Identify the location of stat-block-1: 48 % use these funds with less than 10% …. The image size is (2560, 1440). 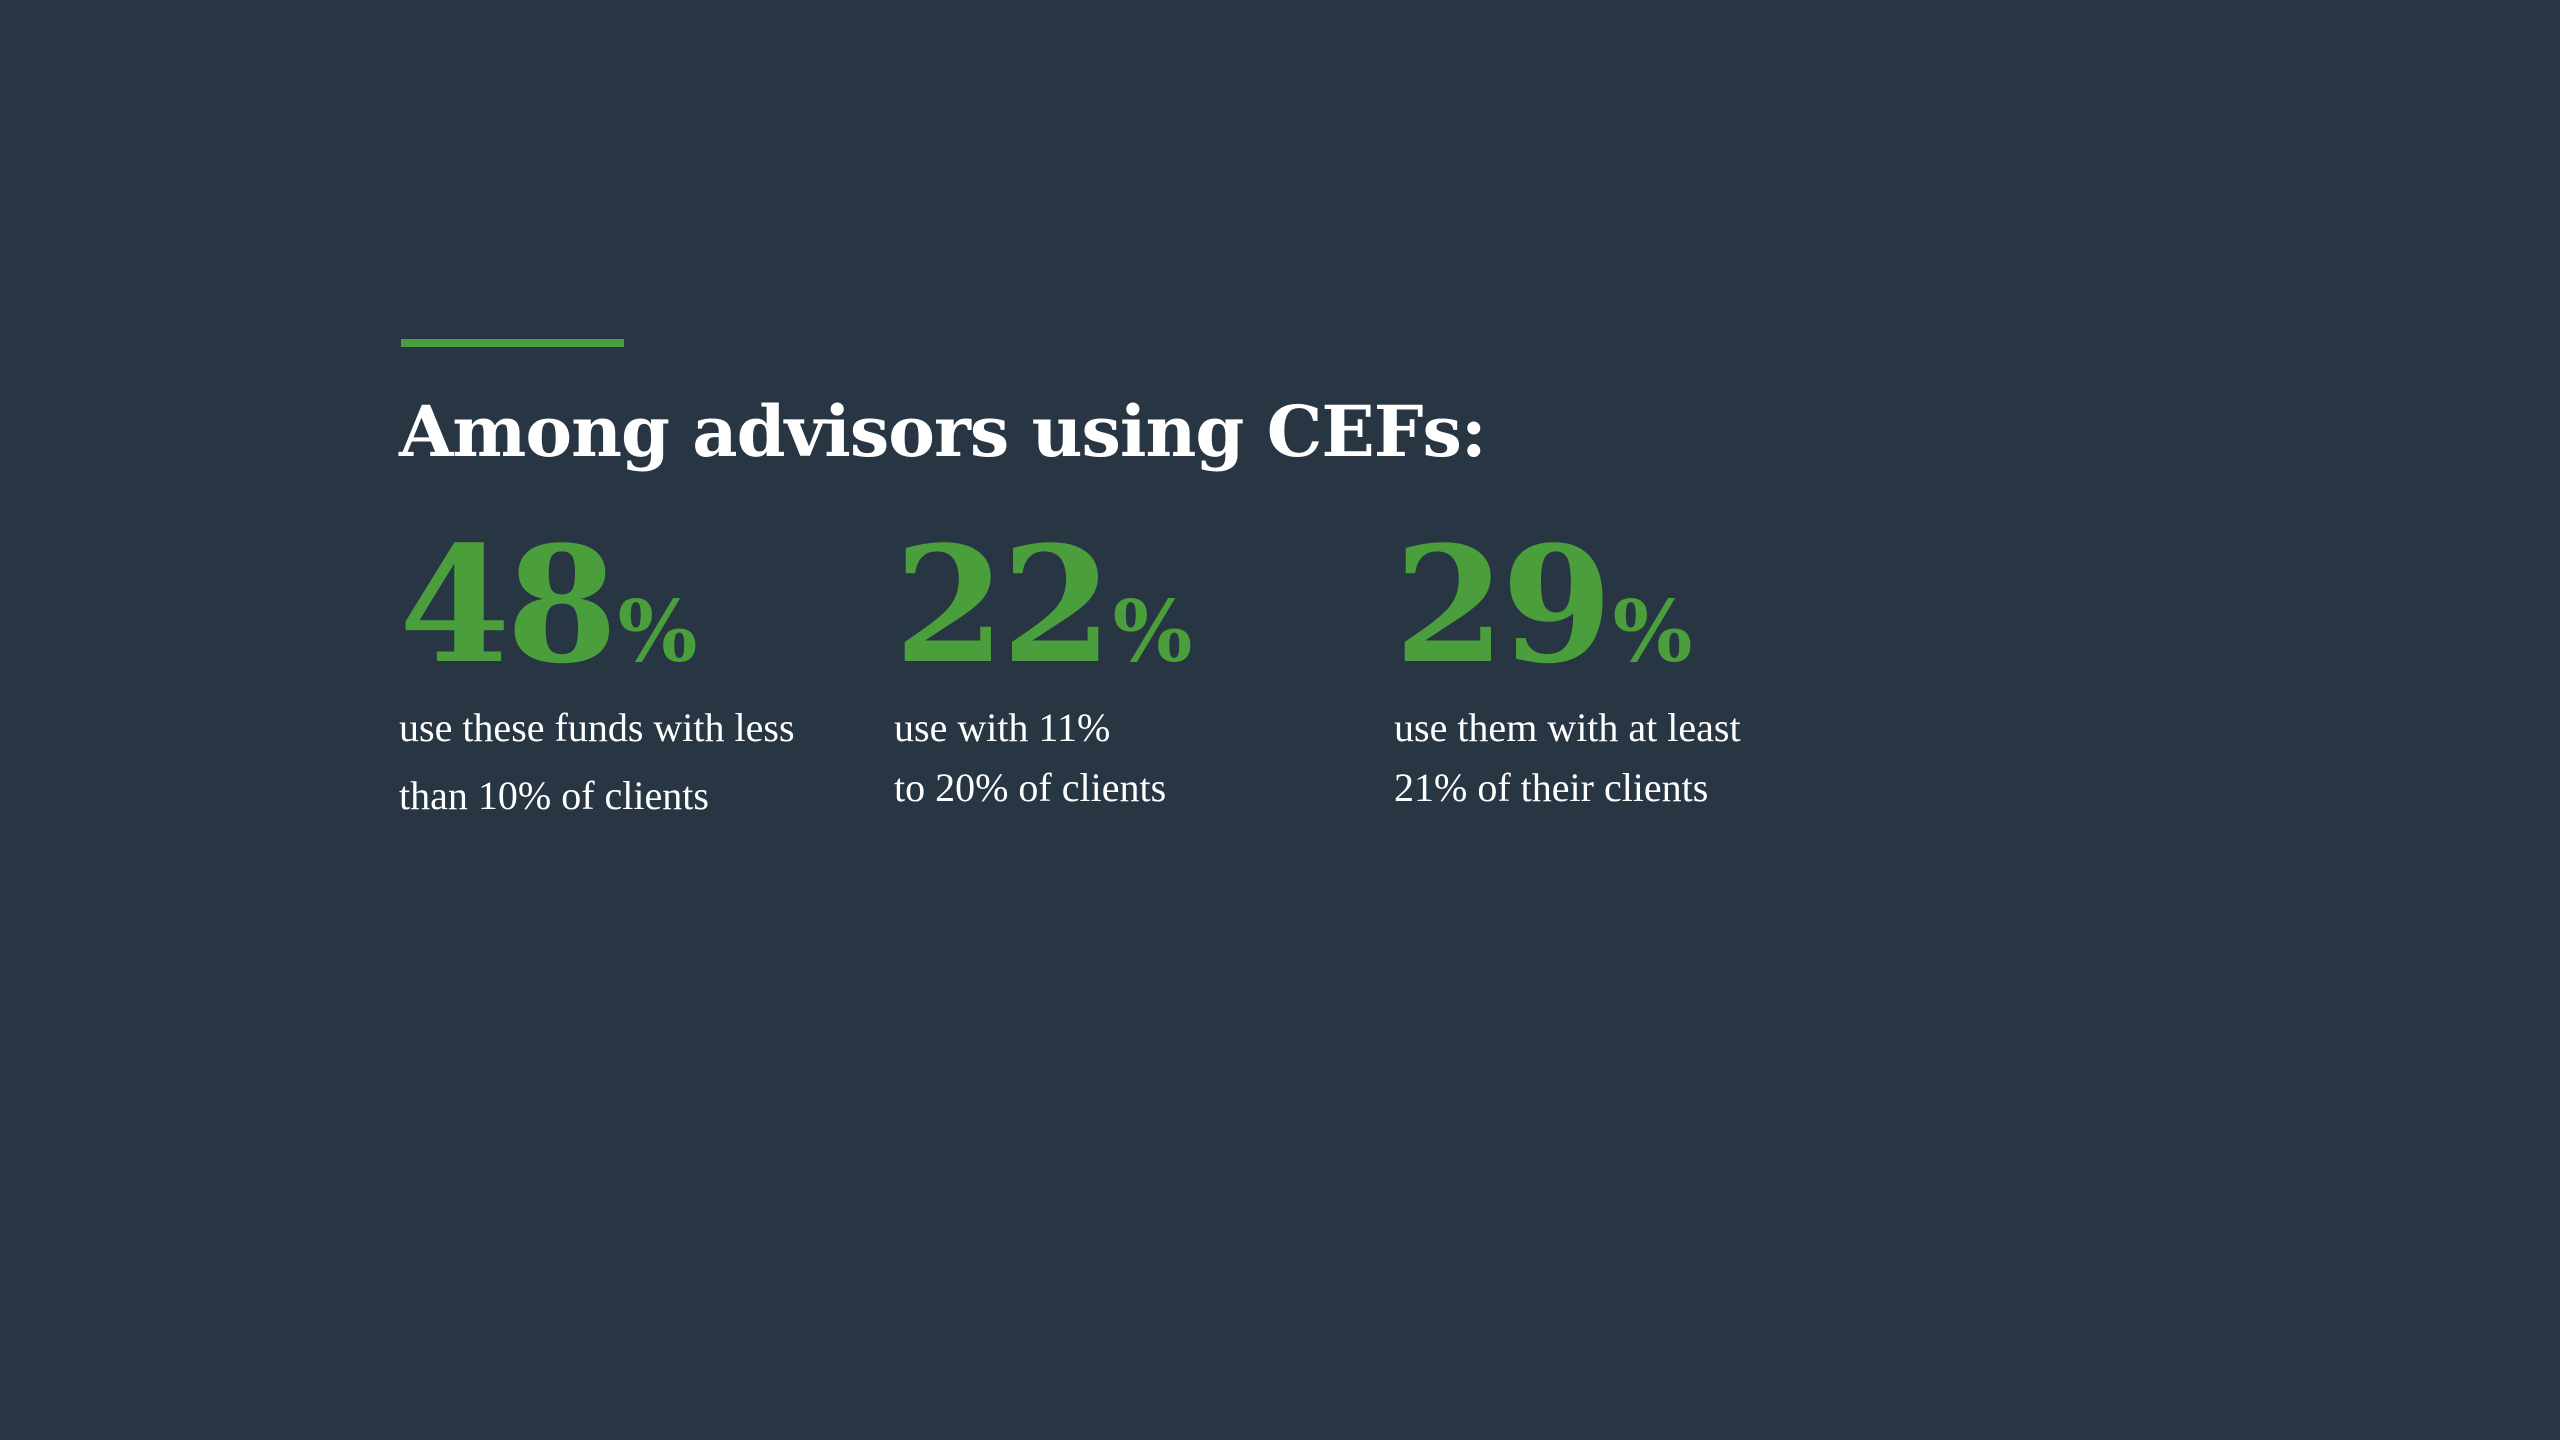
(597, 675).